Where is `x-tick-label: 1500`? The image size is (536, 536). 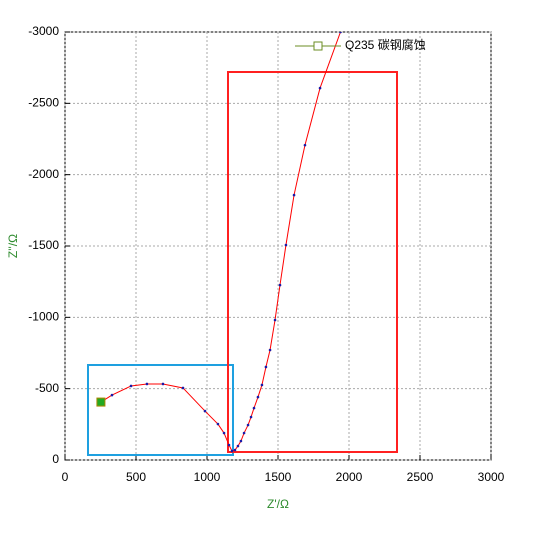 x-tick-label: 1500 is located at coordinates (278, 477).